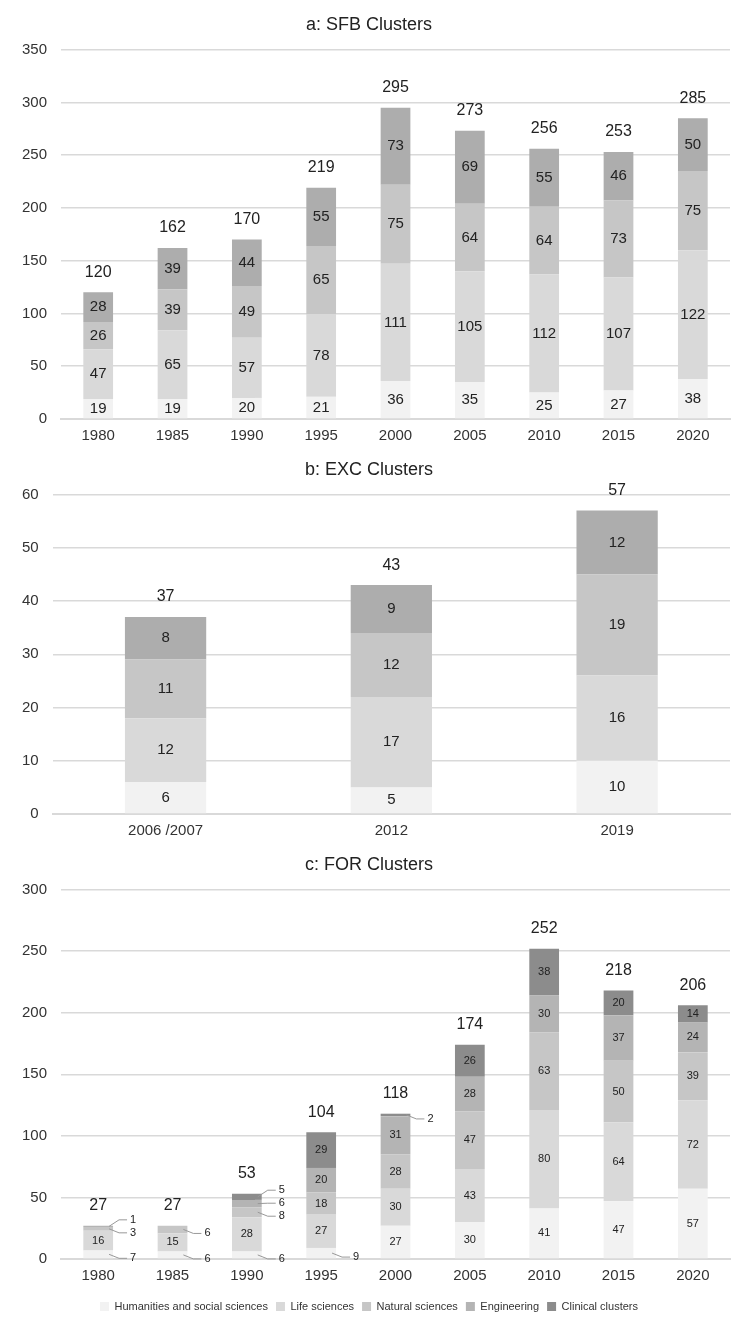 The height and width of the screenshot is (1330, 748). Describe the element at coordinates (470, 435) in the screenshot. I see `x-tick-label: 2005` at that location.